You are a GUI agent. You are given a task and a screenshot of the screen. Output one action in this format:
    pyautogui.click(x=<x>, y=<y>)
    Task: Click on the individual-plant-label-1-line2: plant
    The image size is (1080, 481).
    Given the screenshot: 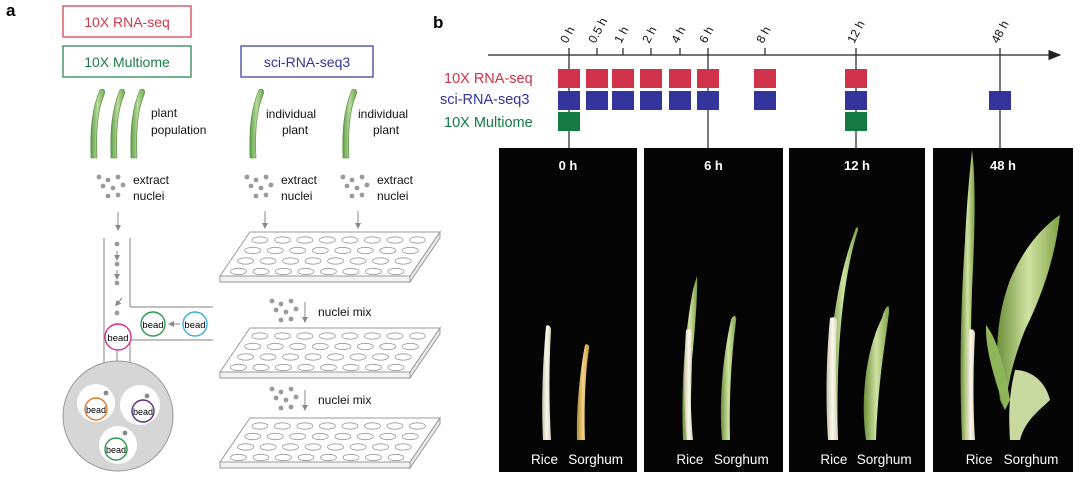 What is the action you would take?
    pyautogui.click(x=295, y=130)
    